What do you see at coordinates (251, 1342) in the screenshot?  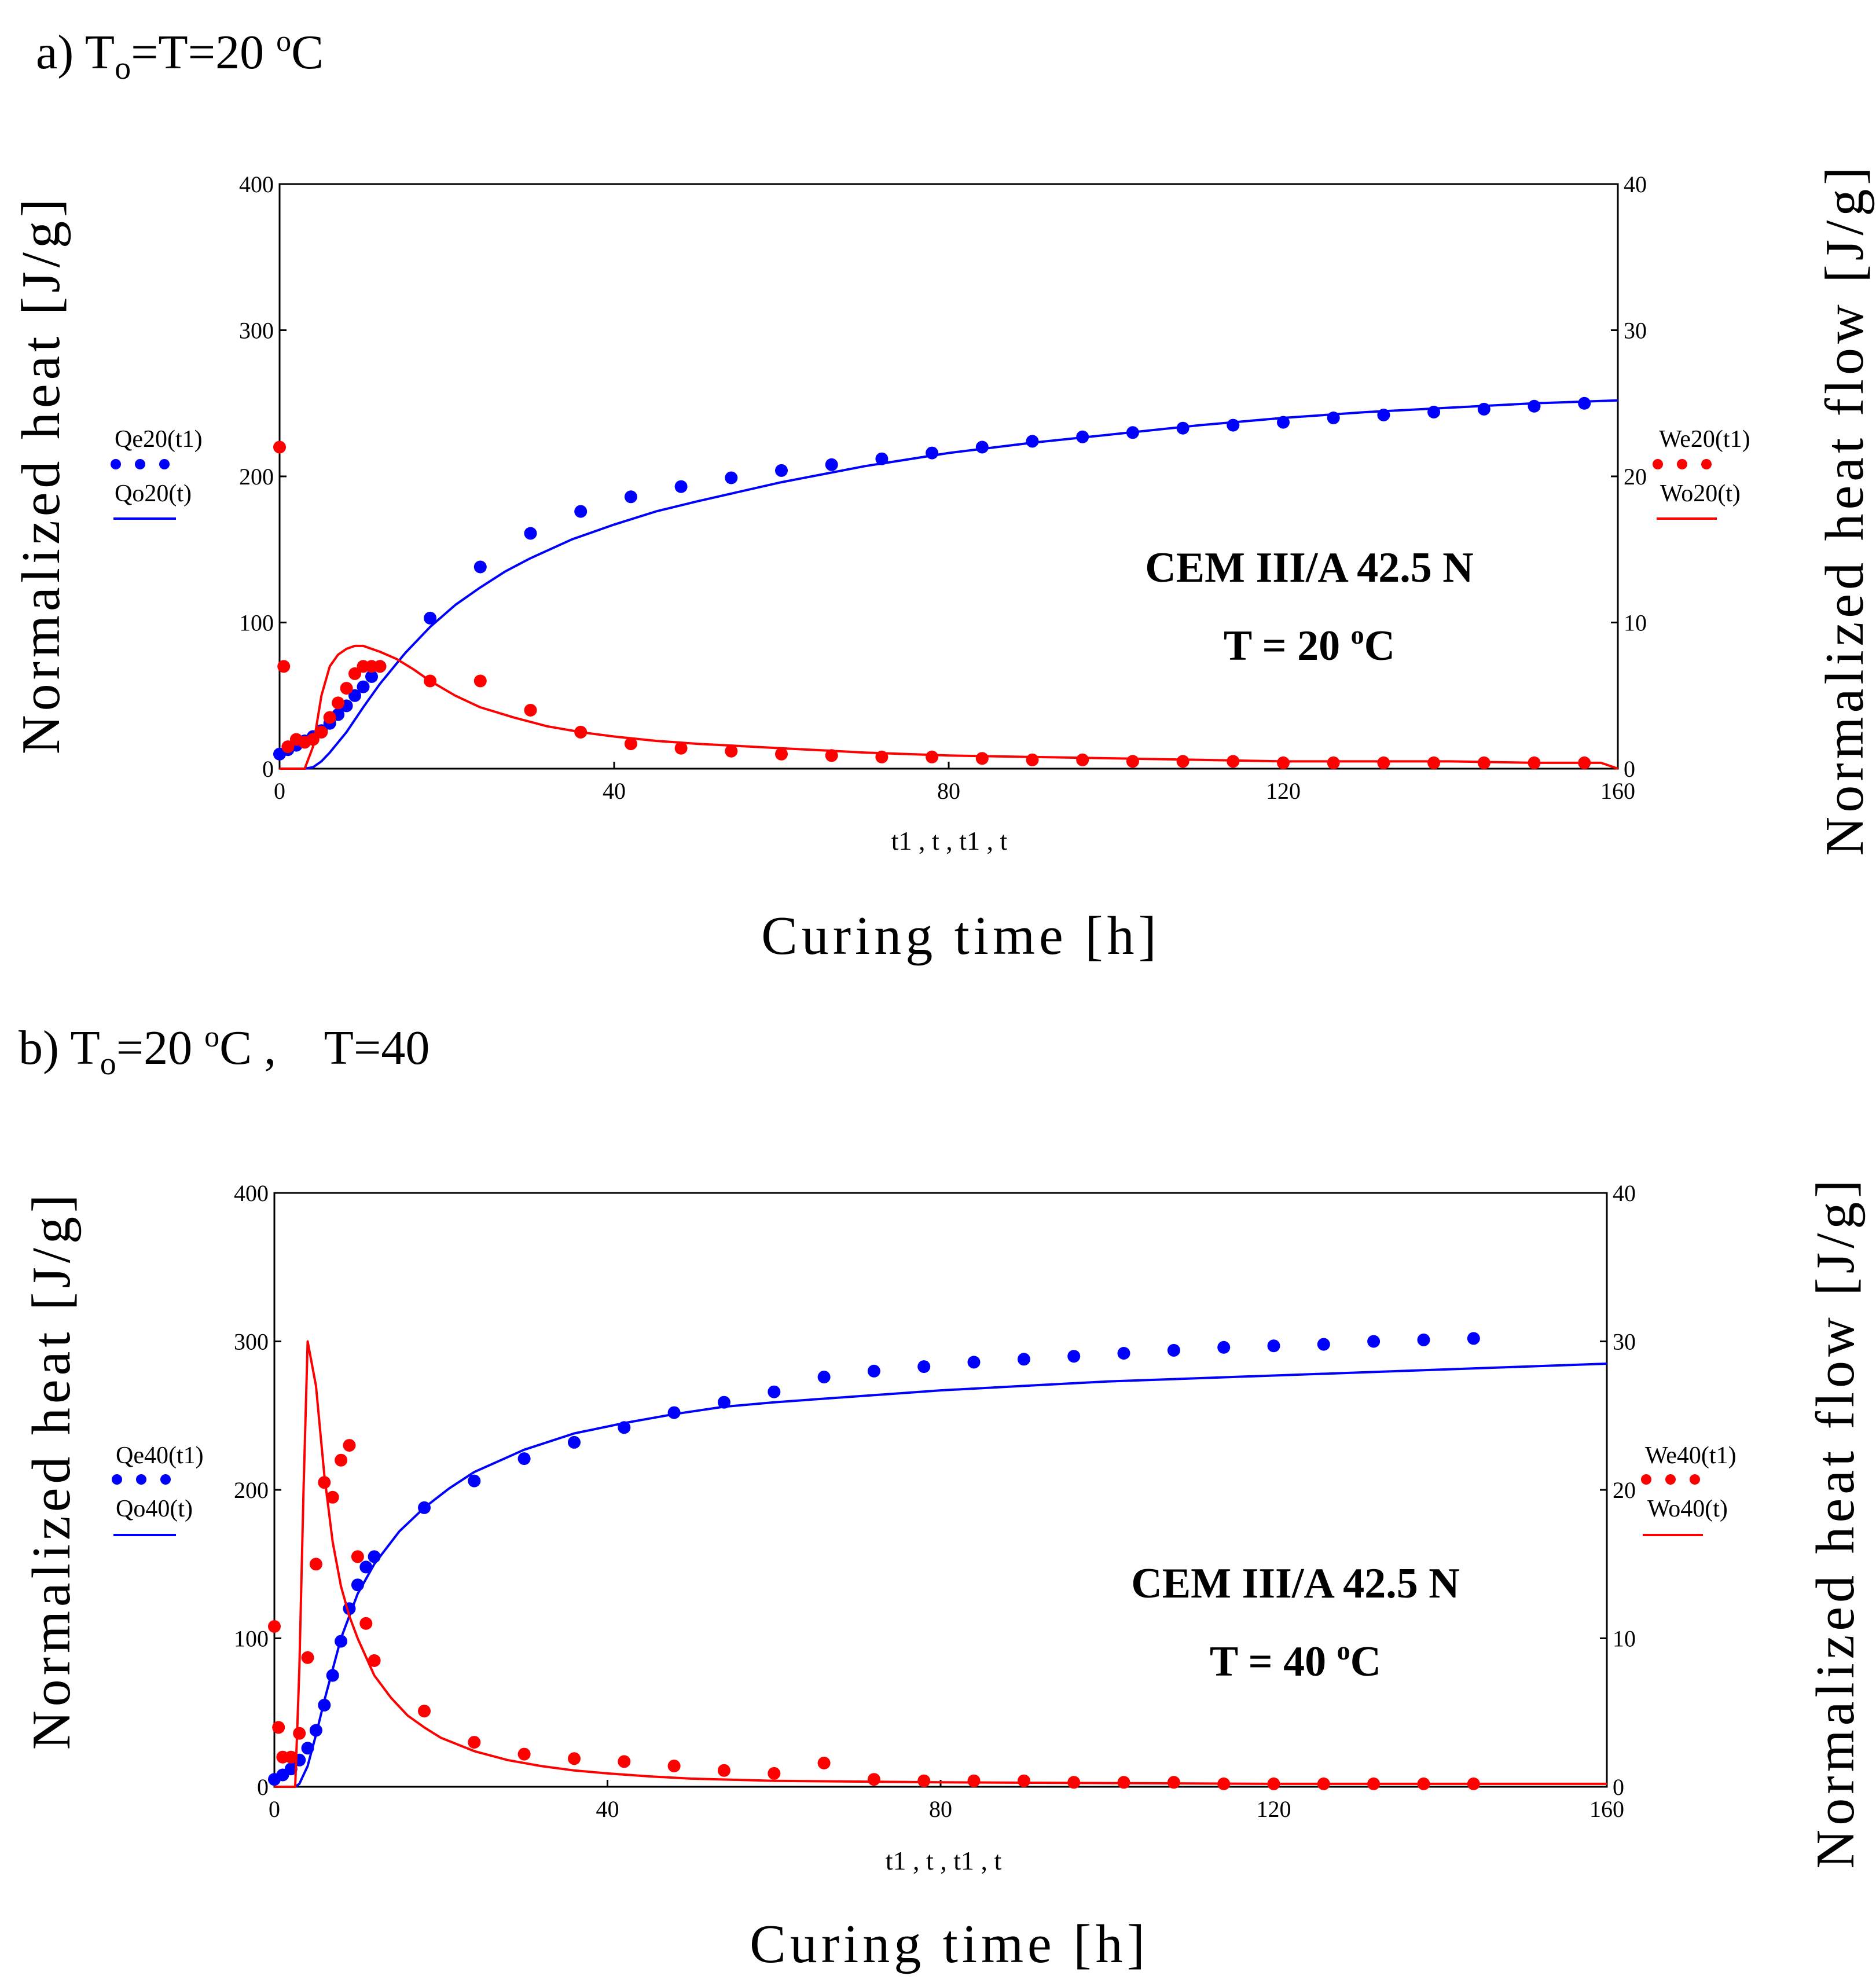 I see `y-left-tick-label: 300` at bounding box center [251, 1342].